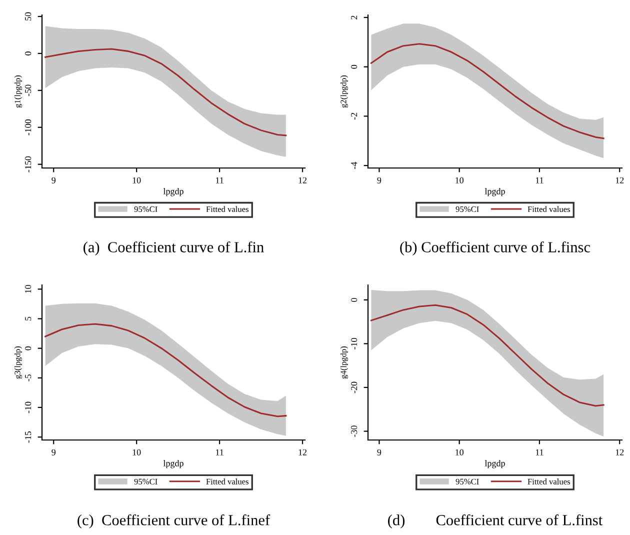 Image resolution: width=630 pixels, height=535 pixels. Describe the element at coordinates (28, 90) in the screenshot. I see `y-tick-label: -50` at that location.